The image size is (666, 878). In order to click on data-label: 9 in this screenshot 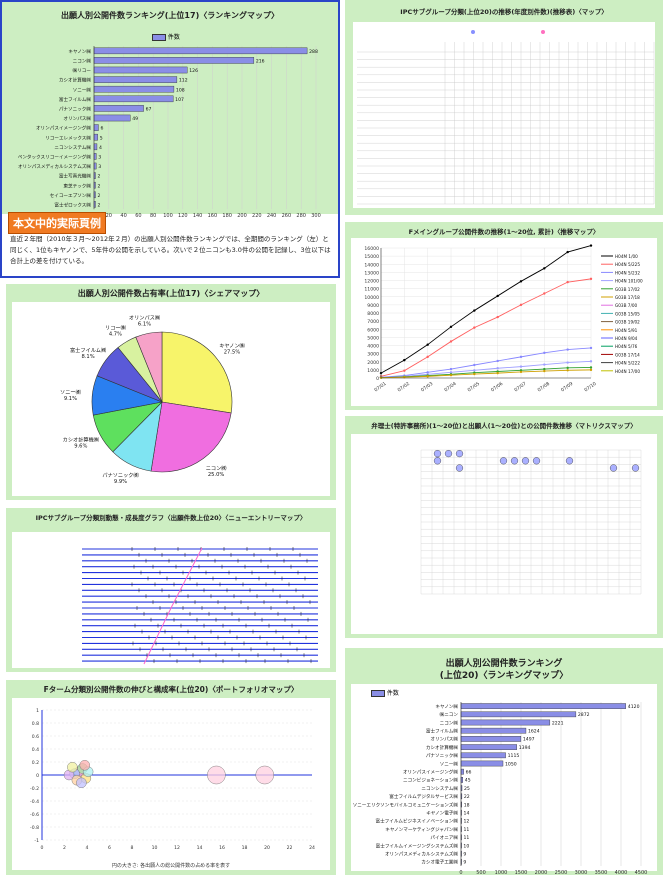, I will do `click(464, 863)`.